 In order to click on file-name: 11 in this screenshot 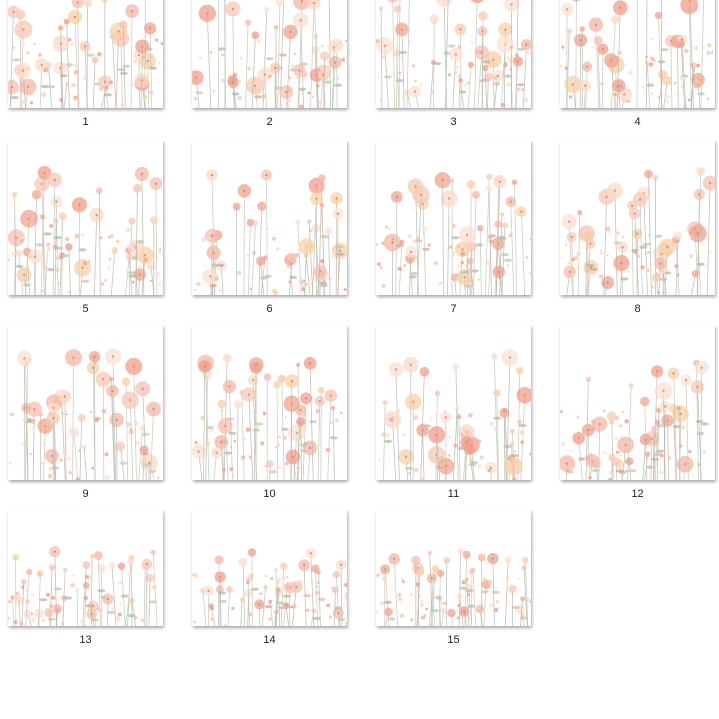, I will do `click(453, 494)`.